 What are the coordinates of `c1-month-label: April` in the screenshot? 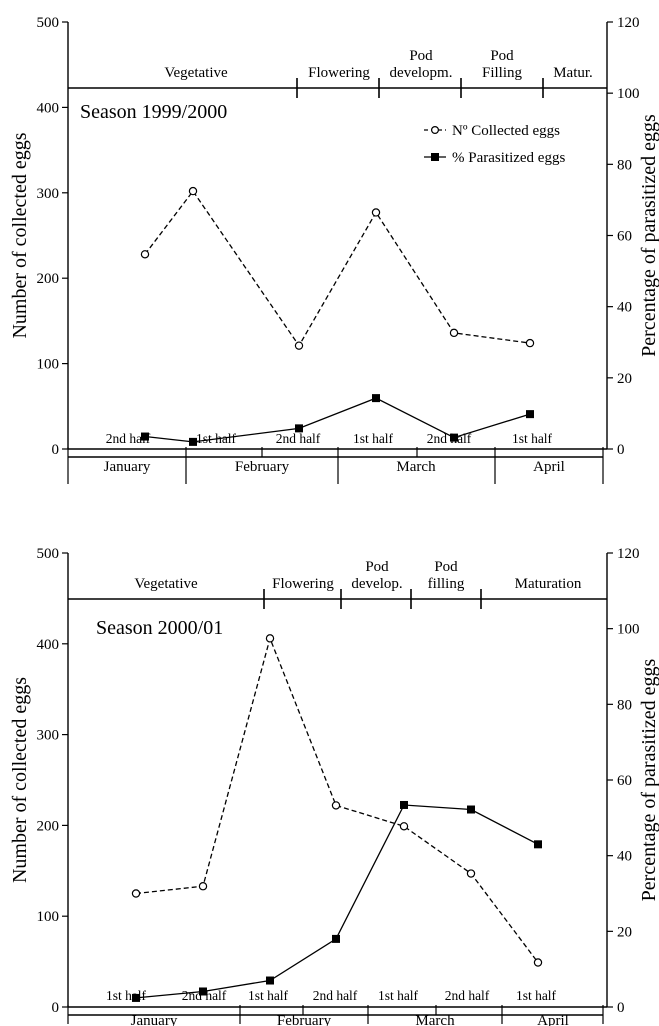 It's located at (549, 467).